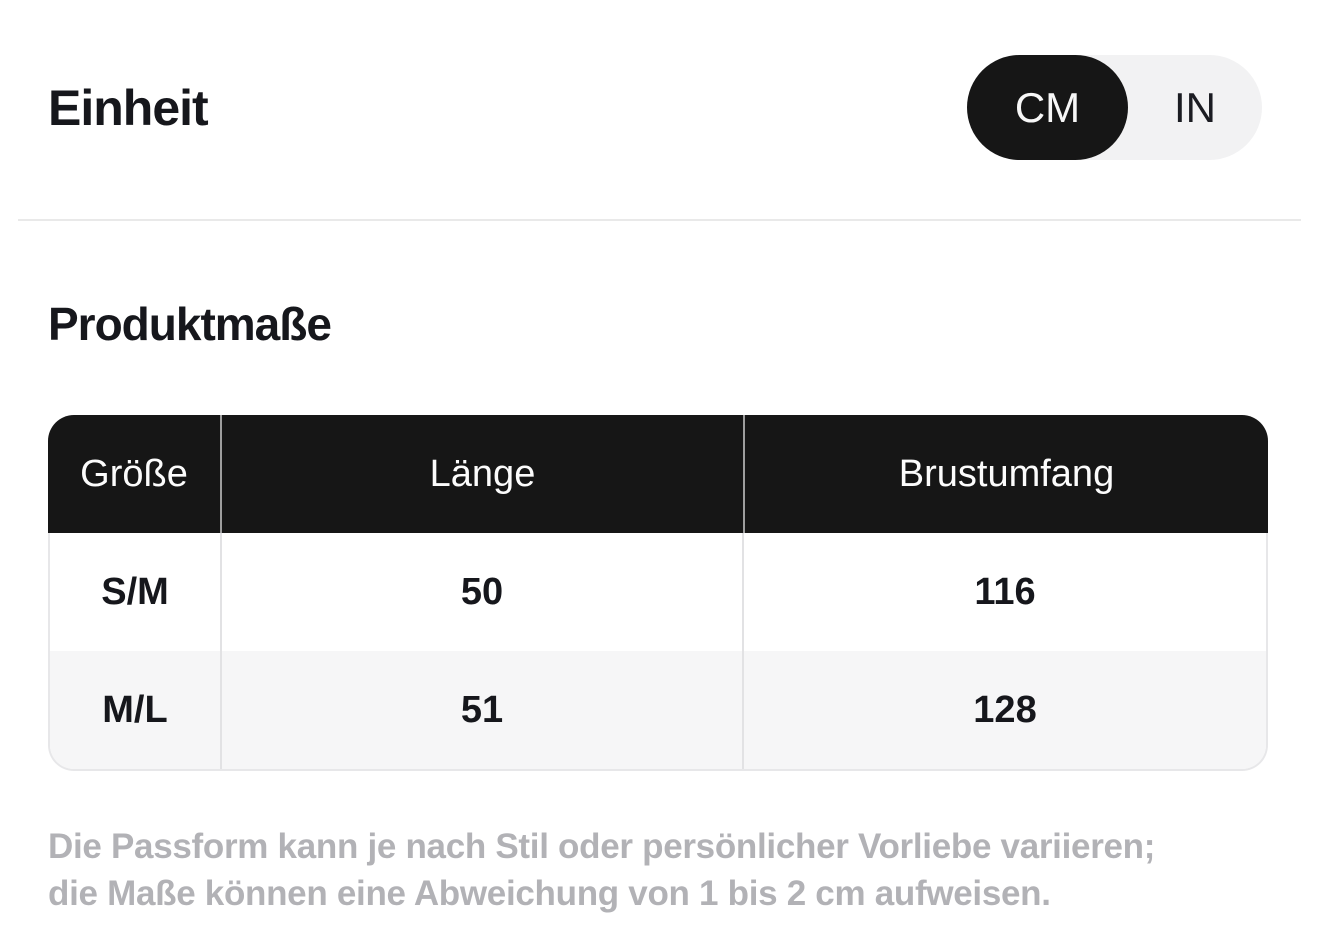 The height and width of the screenshot is (942, 1319). I want to click on table-header-row: Größe Länge Brustumfang, so click(658, 474).